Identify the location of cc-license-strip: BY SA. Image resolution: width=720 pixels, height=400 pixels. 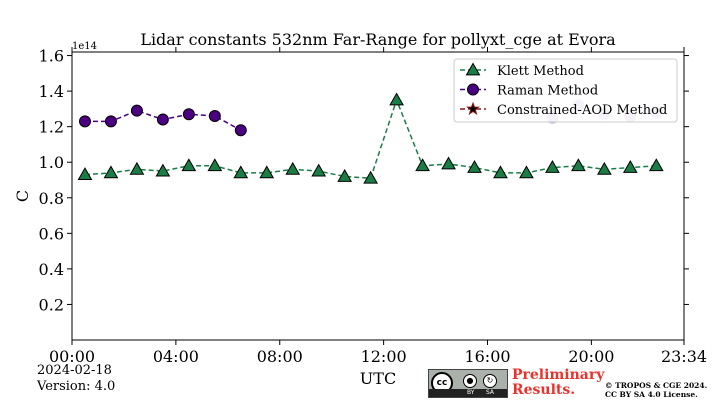
(468, 393).